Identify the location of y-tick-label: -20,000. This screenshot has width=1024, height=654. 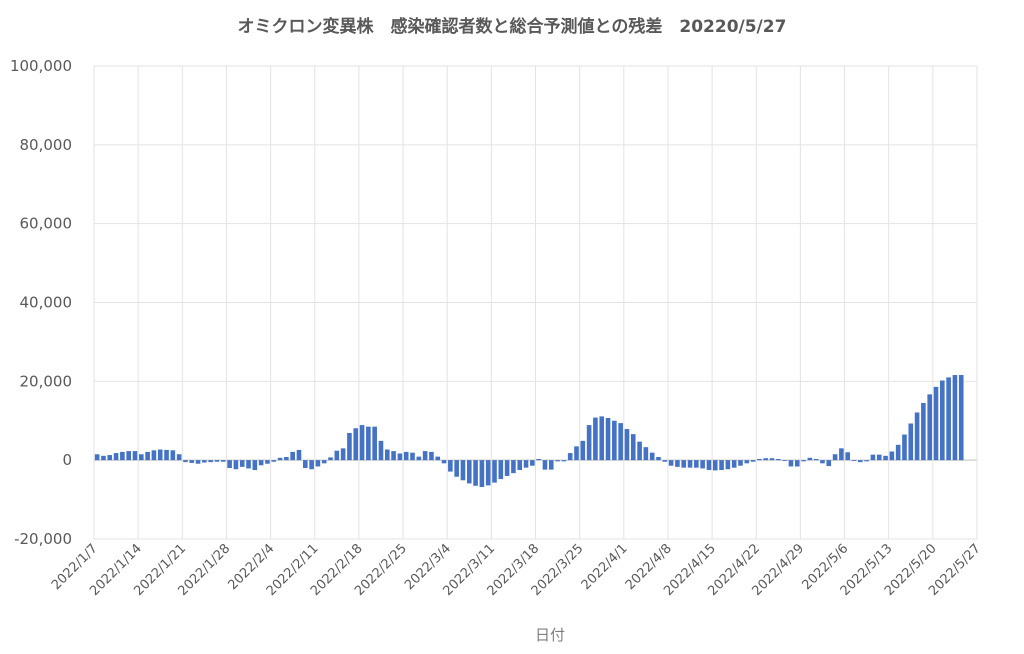
(43, 539).